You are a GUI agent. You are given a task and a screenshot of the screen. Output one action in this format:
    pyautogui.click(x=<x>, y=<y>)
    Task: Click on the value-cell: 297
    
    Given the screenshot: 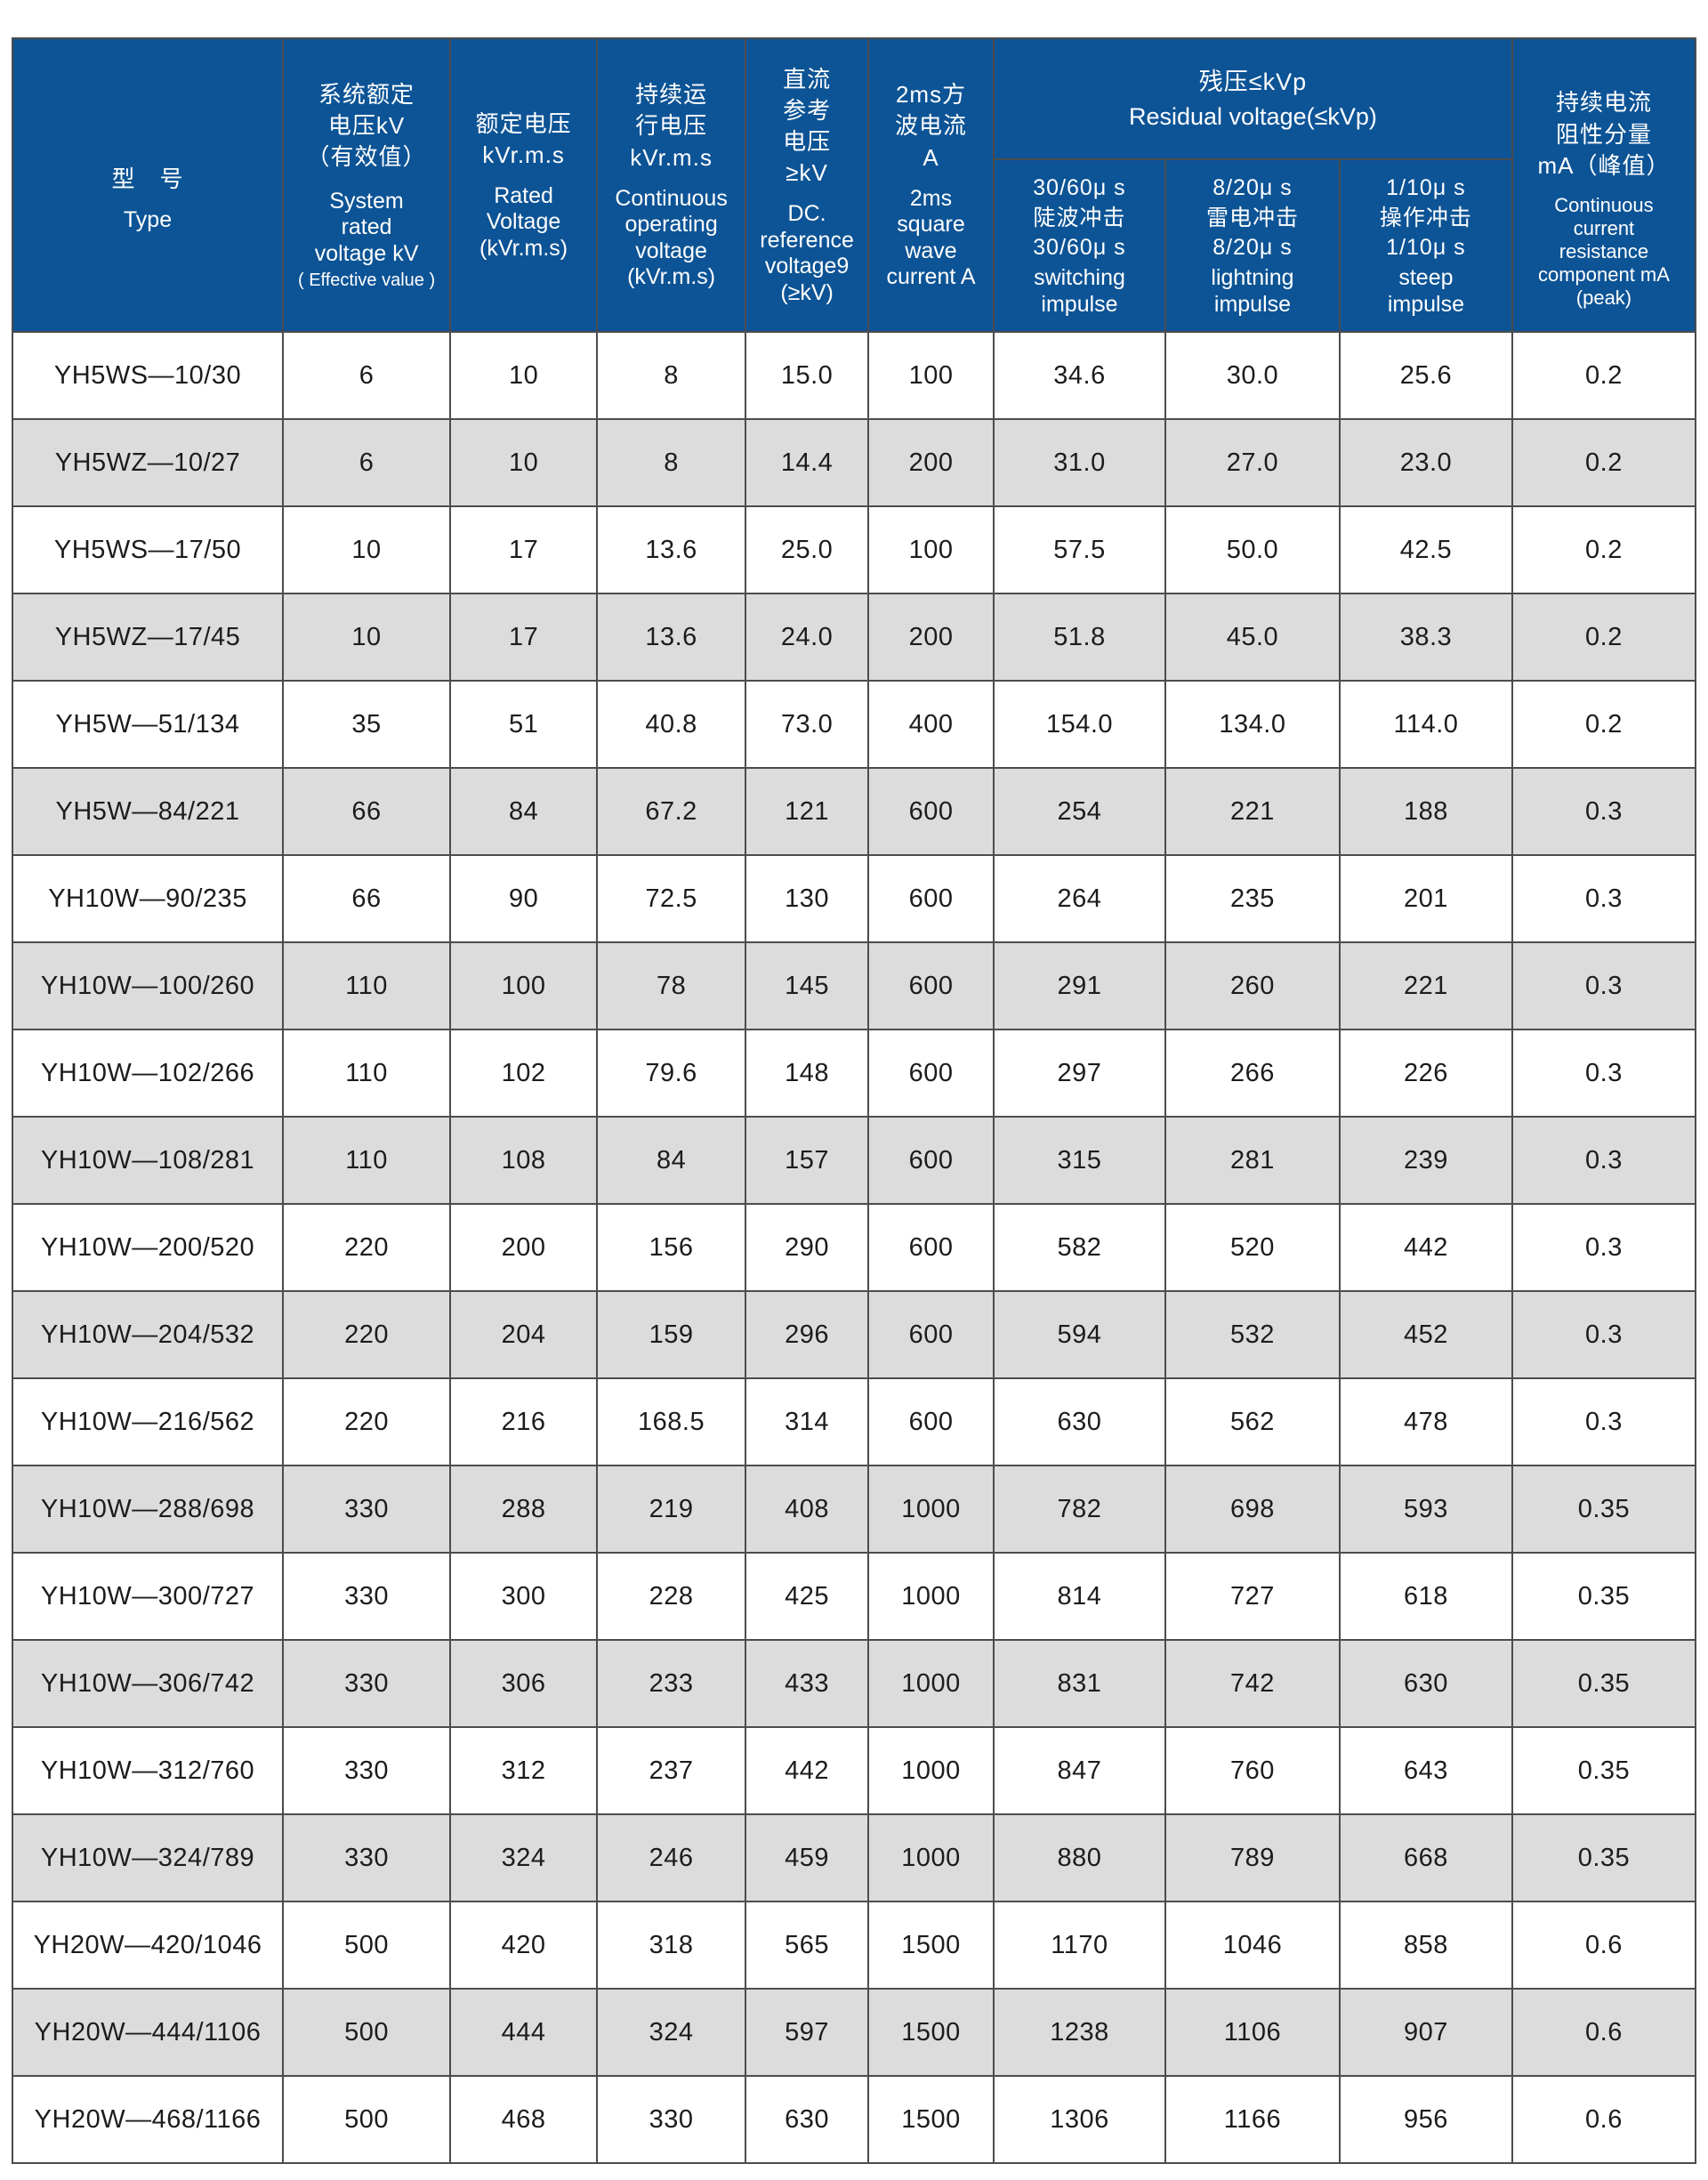 What is the action you would take?
    pyautogui.click(x=1079, y=1073)
    